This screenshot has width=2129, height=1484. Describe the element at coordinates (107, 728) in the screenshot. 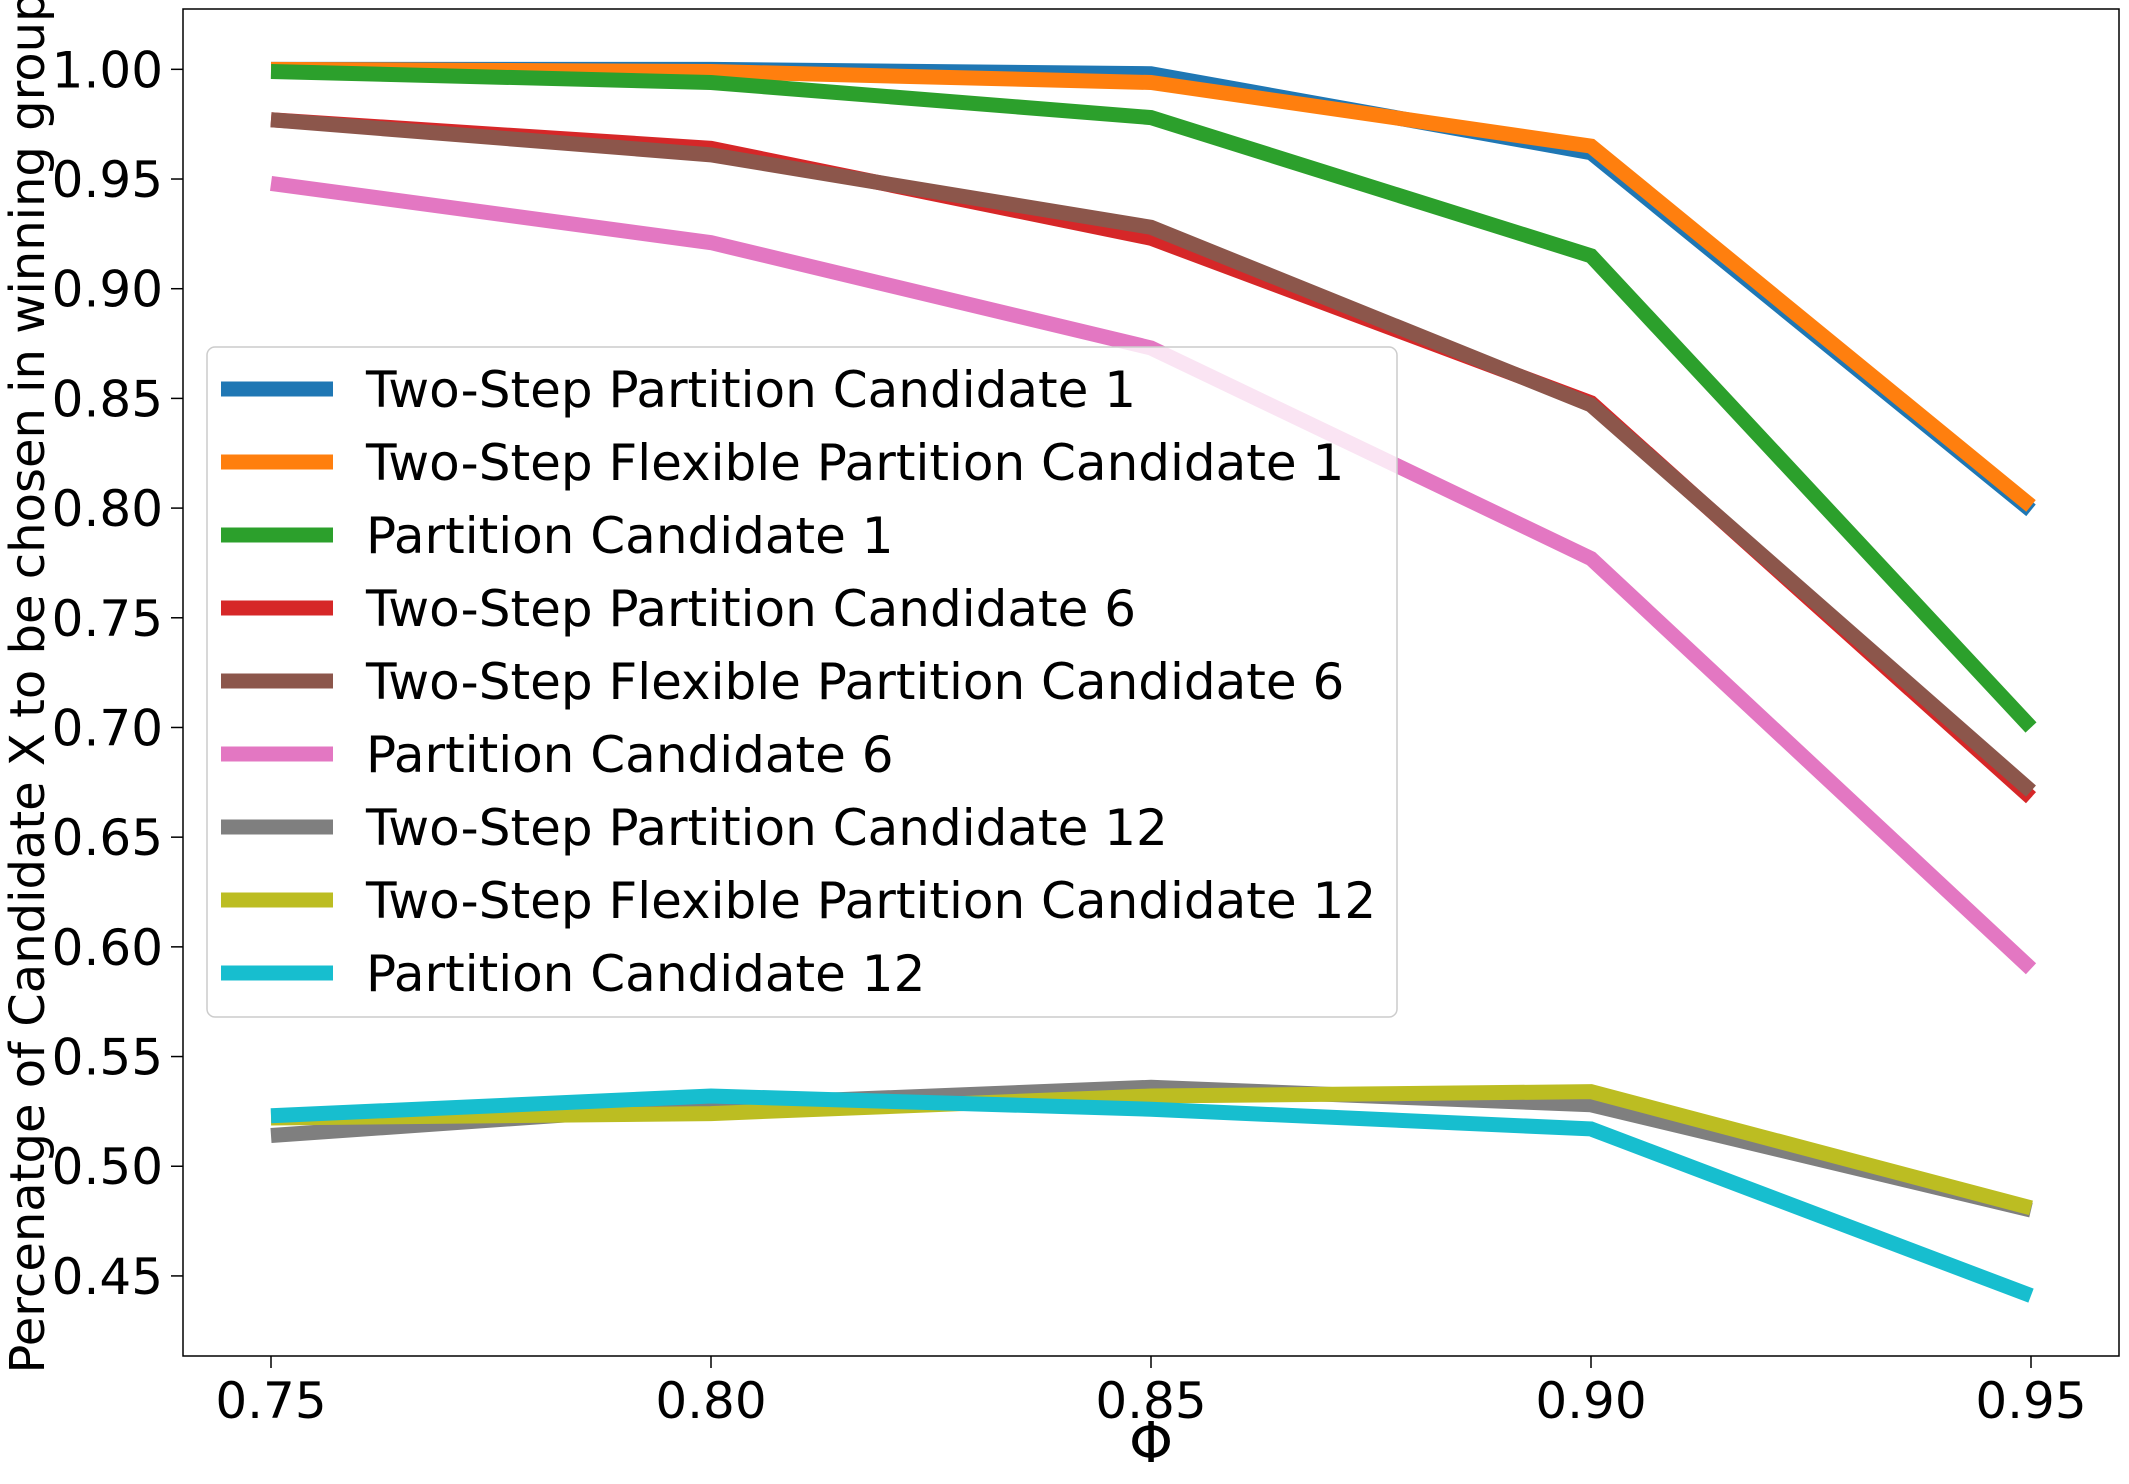

I see `y-tick-label: 0.70` at that location.